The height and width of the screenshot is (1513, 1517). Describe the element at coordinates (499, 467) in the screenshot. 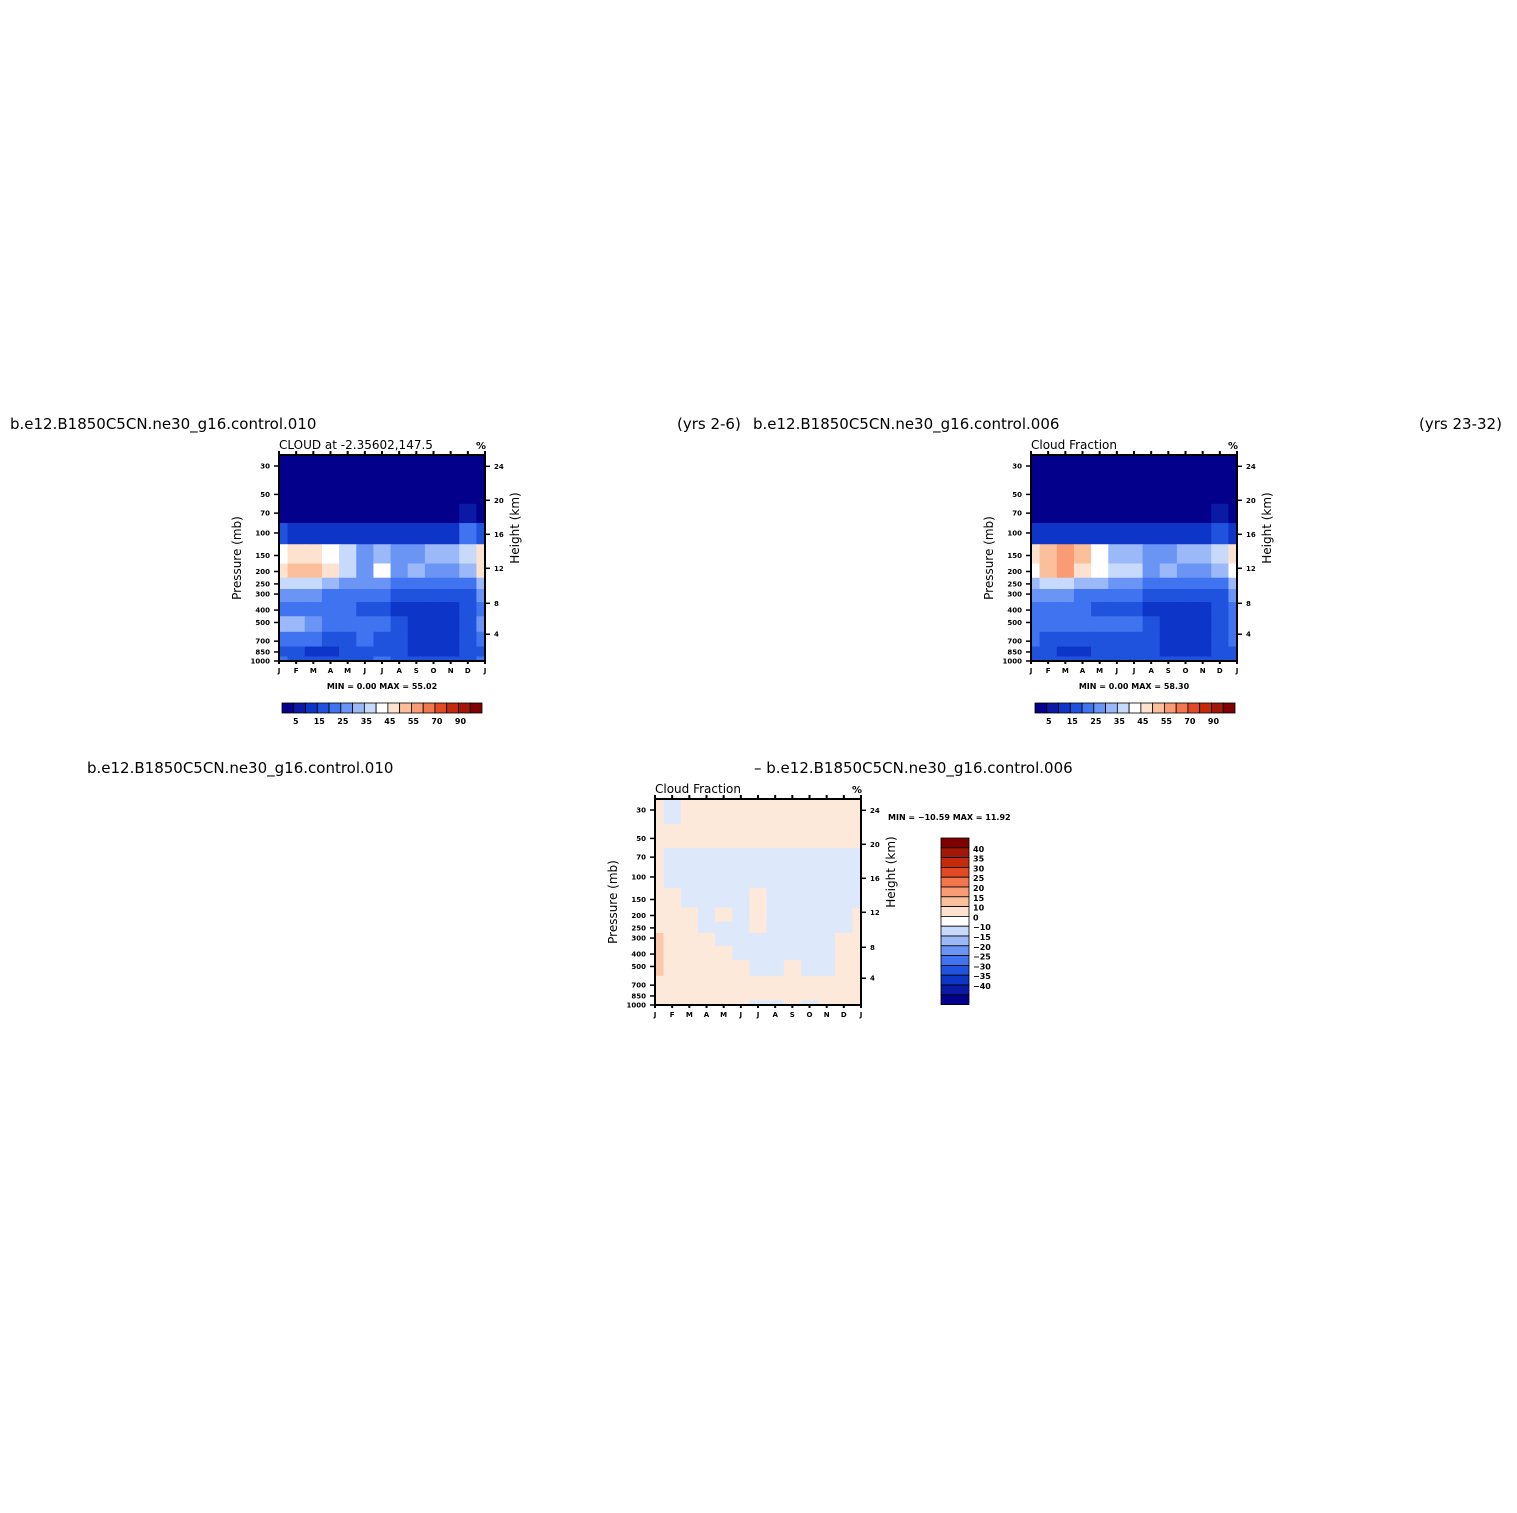

I see `panel1-rtick-label: 24` at that location.